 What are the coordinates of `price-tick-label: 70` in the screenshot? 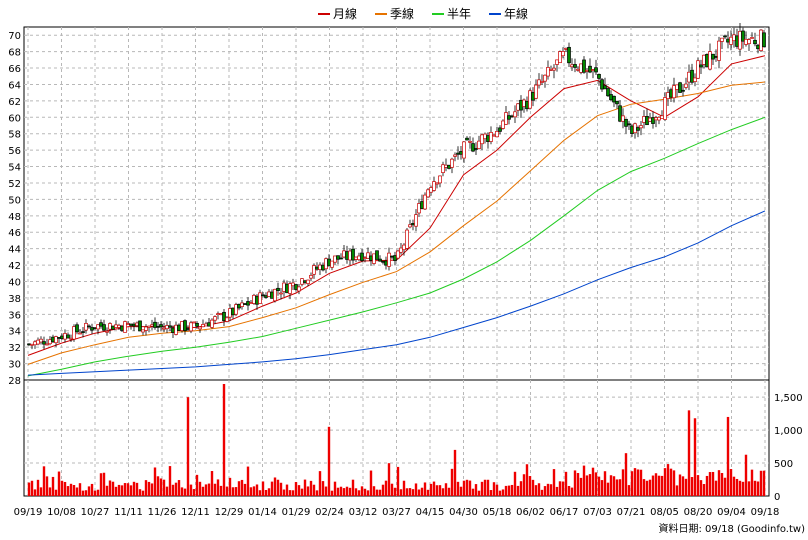 It's located at (14, 36).